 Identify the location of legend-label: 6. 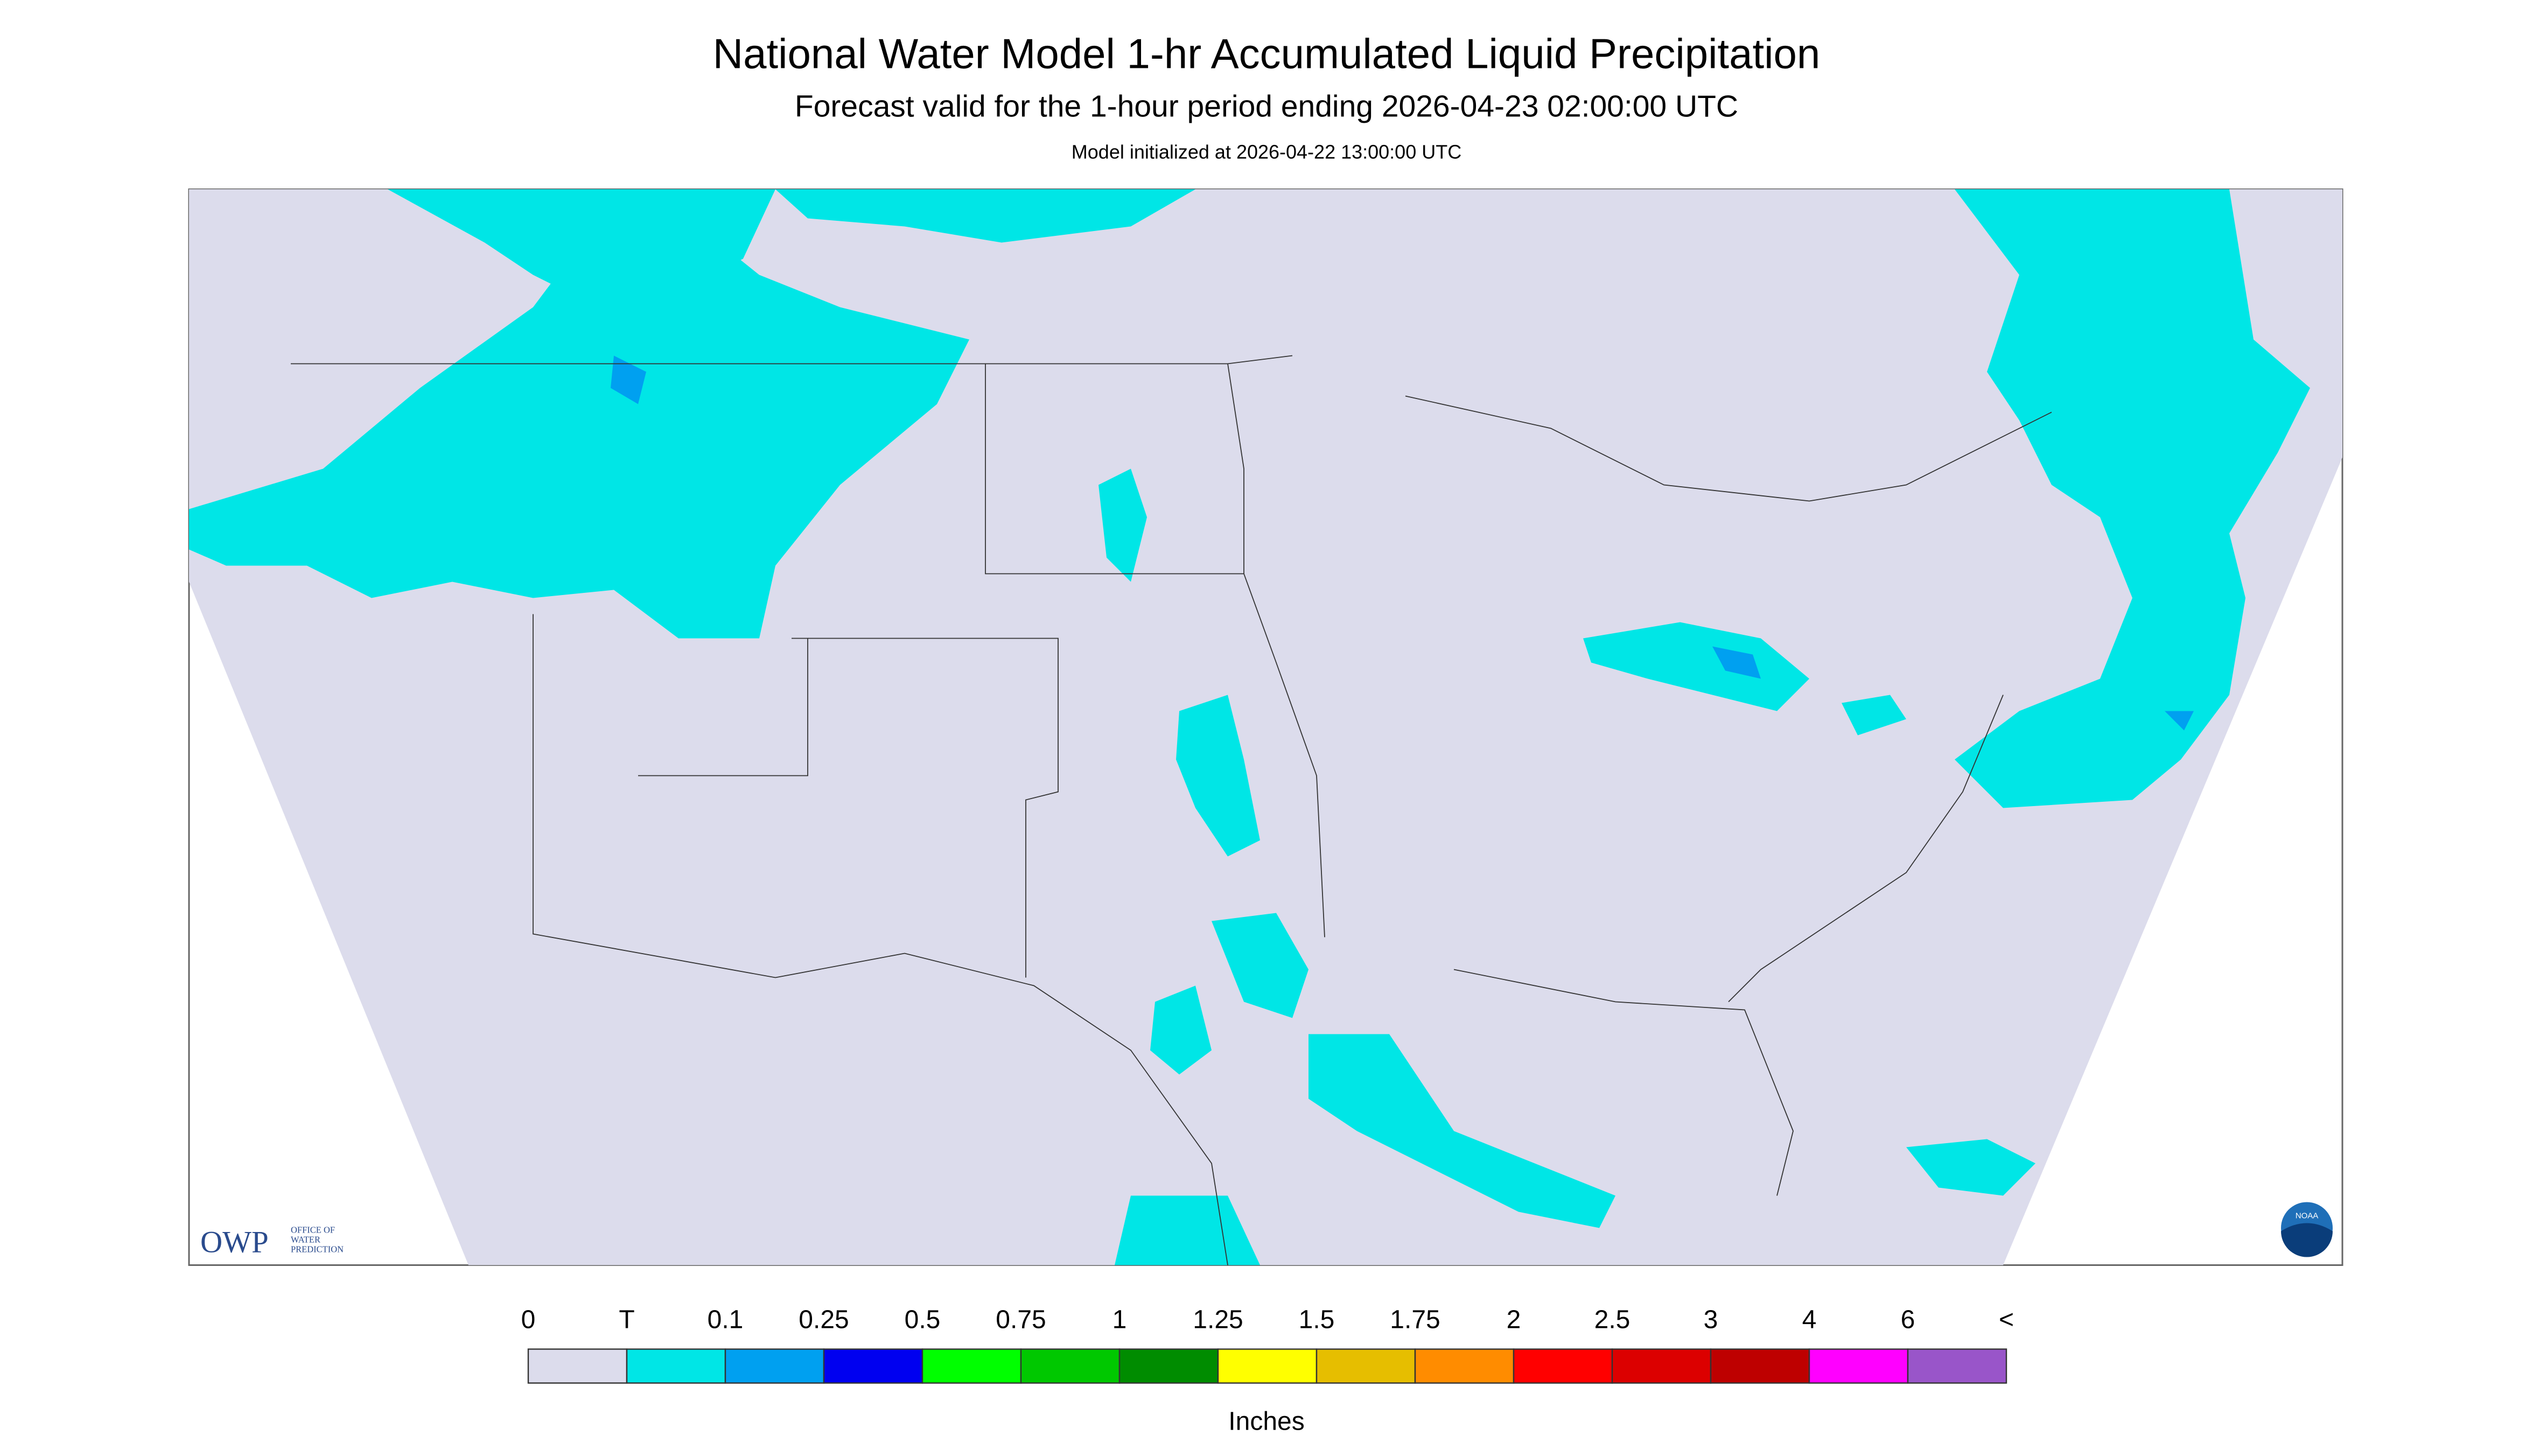
(1908, 1320).